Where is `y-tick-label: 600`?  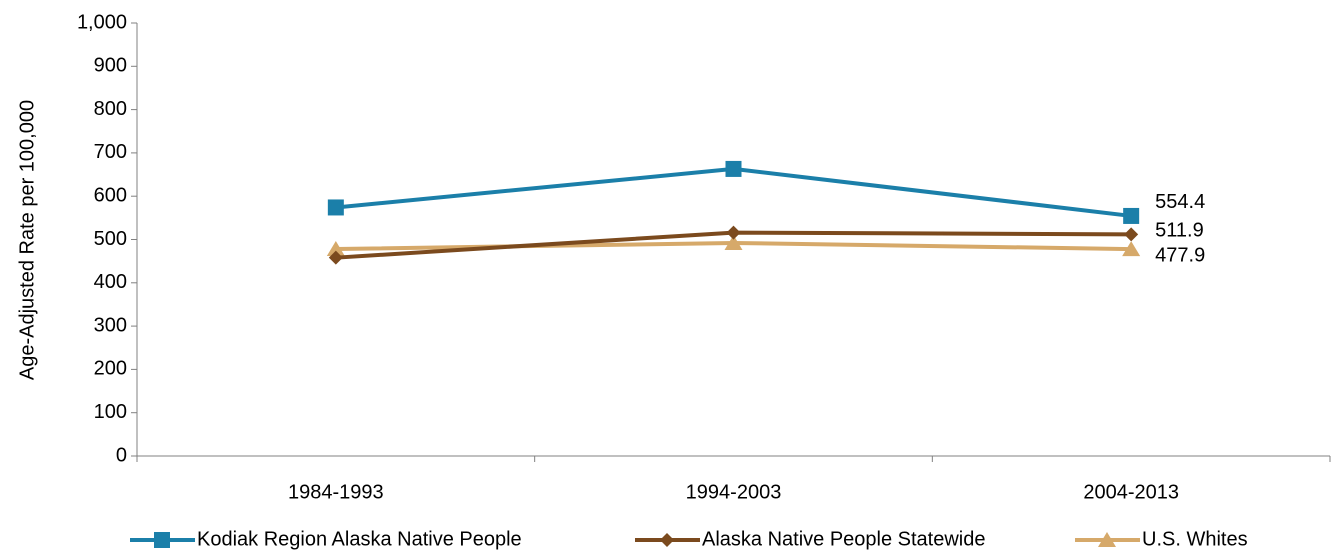
y-tick-label: 600 is located at coordinates (110, 195).